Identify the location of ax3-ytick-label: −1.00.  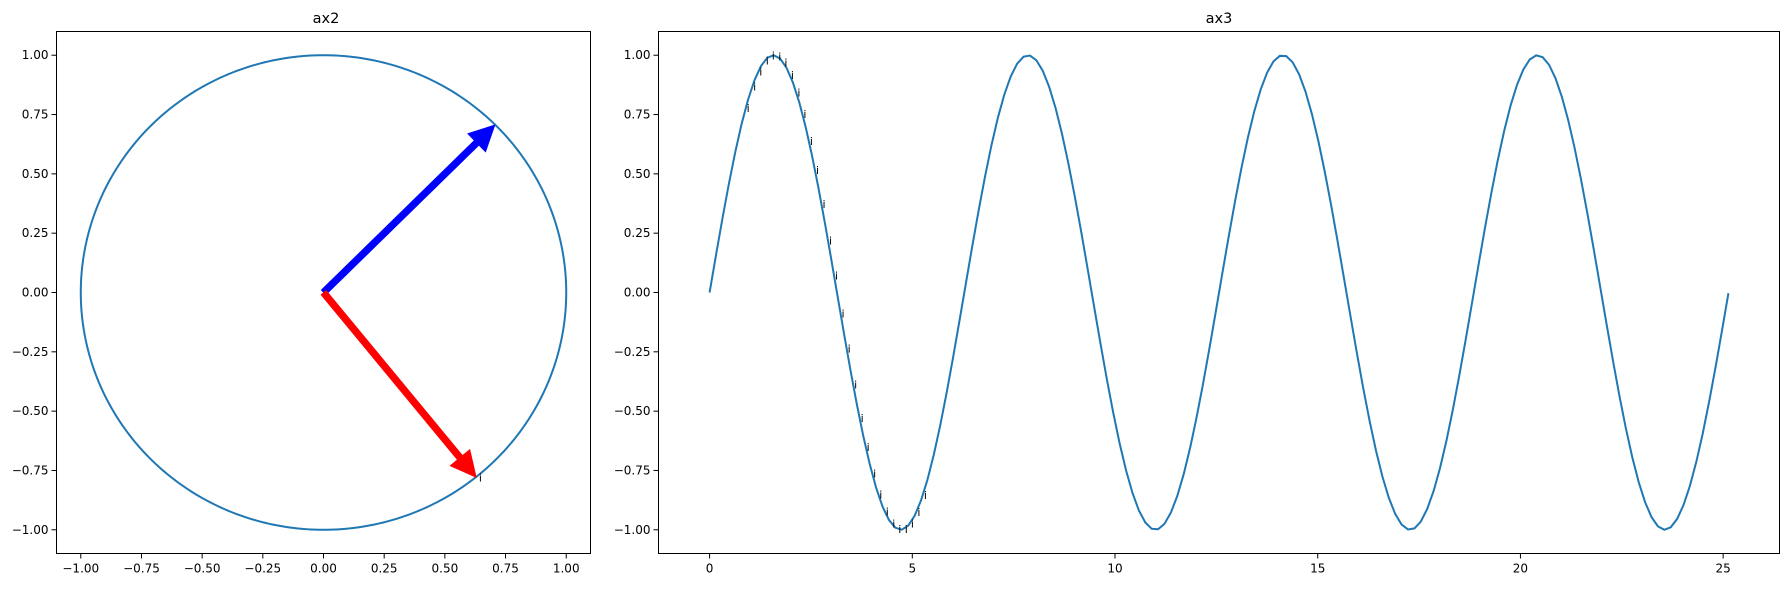
(632, 530).